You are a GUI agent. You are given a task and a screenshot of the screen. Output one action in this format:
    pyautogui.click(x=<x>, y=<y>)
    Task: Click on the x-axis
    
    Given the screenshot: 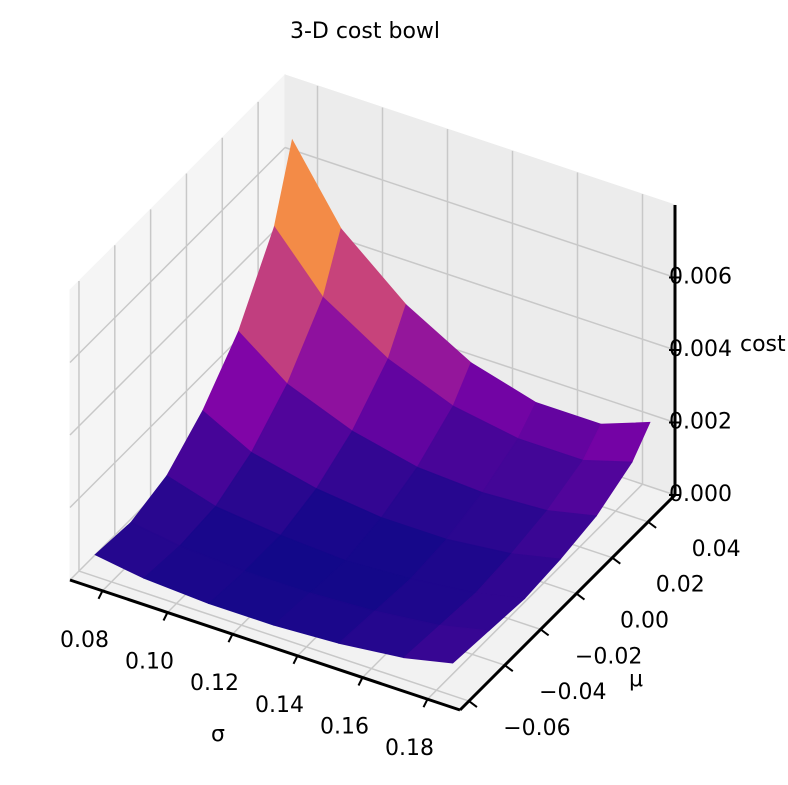 What is the action you would take?
    pyautogui.click(x=265, y=645)
    